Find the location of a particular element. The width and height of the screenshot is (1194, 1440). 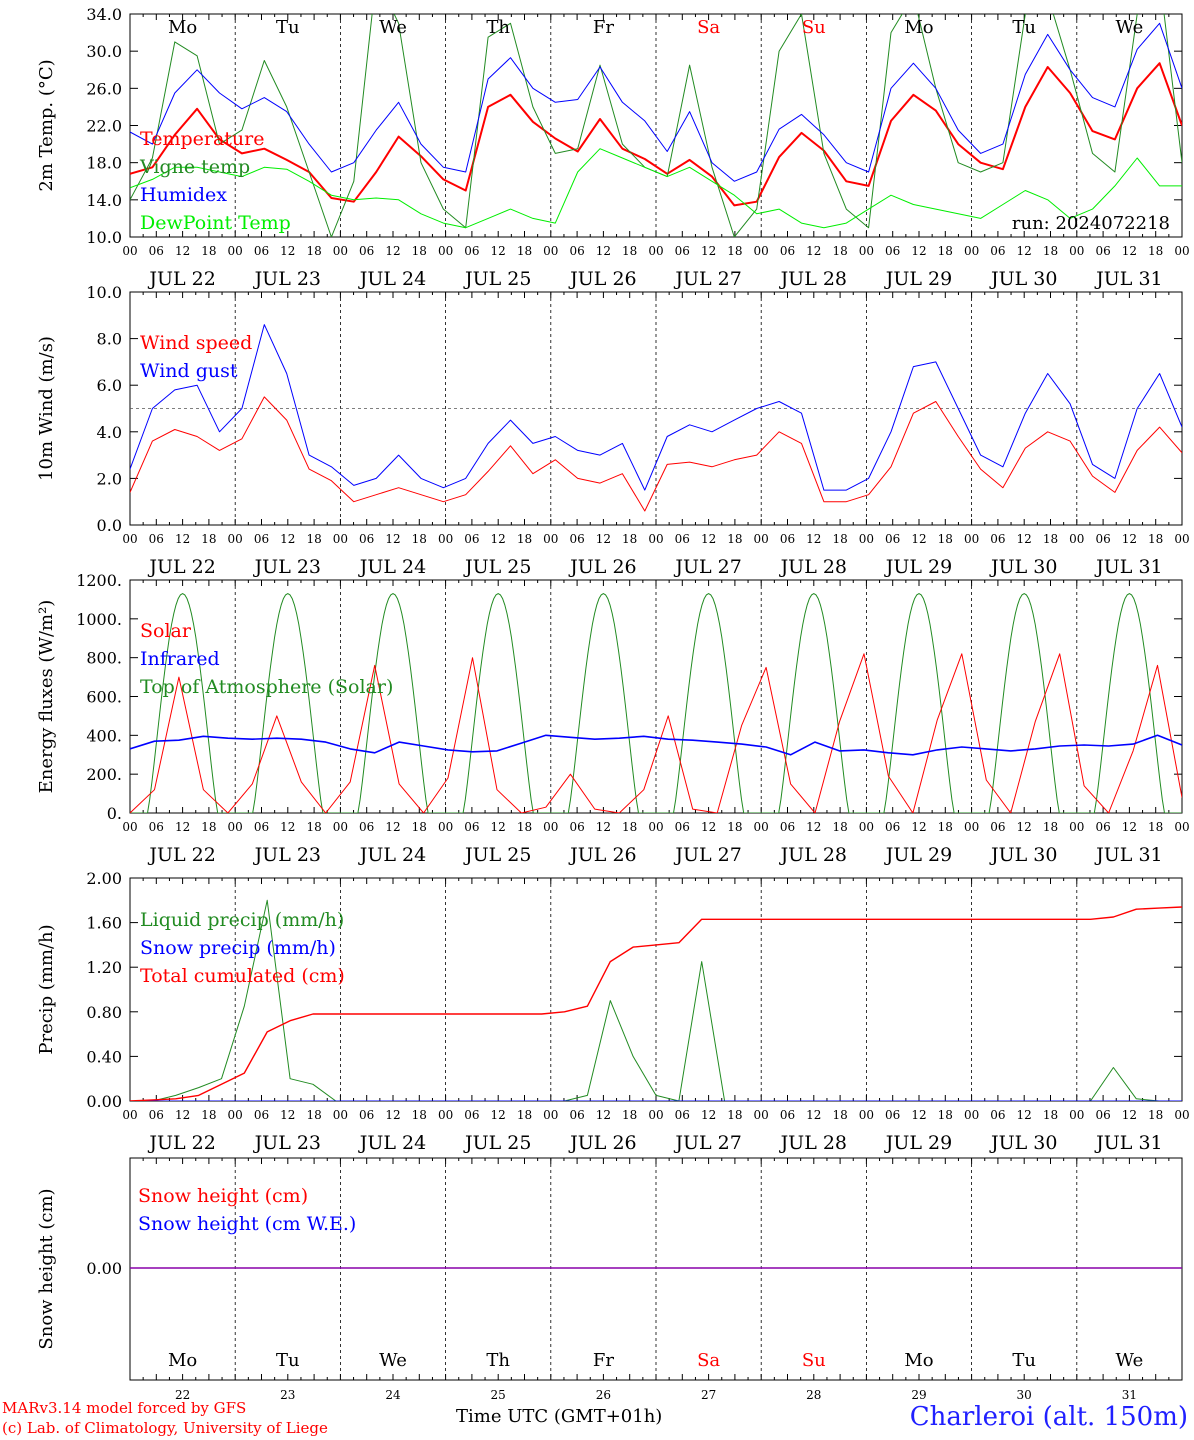

date-label: JUL 26 is located at coordinates (602, 1143).